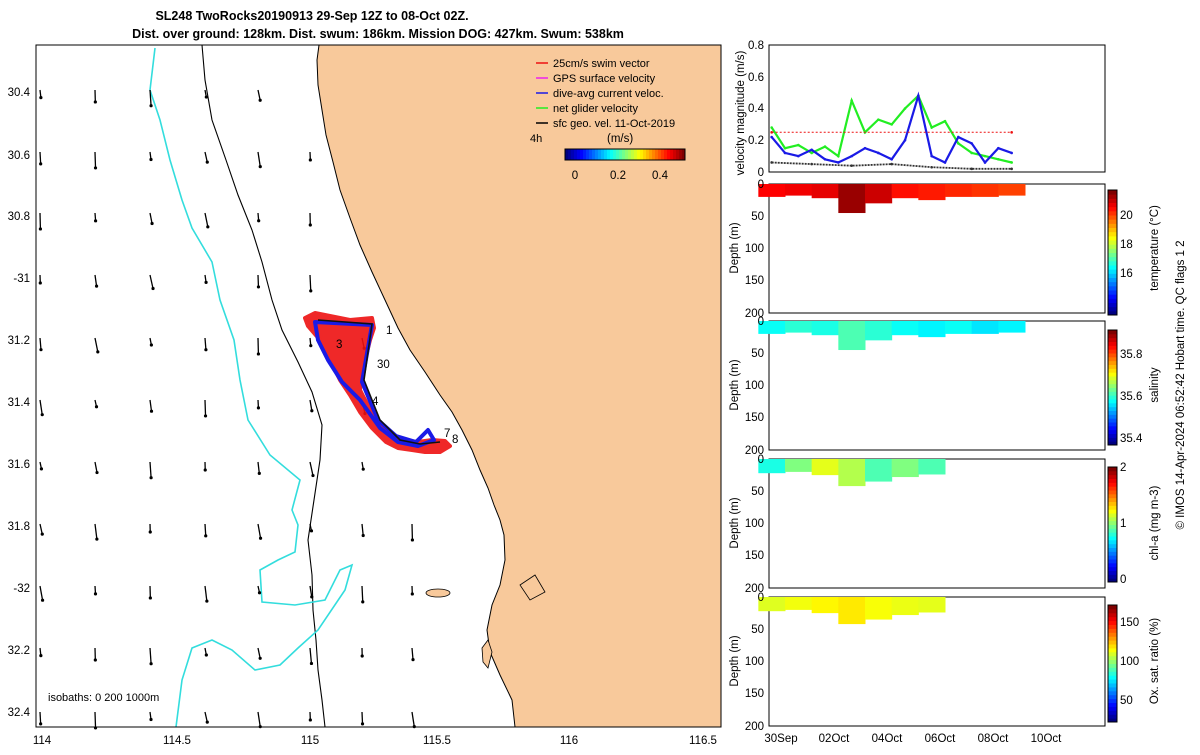  What do you see at coordinates (625, 154) in the screenshot?
I see `speed-colorbar` at bounding box center [625, 154].